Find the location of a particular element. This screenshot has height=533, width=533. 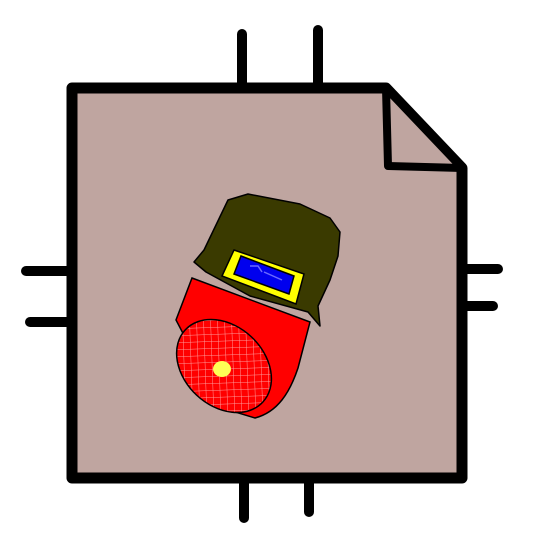

indicator-dot is located at coordinates (222, 369).